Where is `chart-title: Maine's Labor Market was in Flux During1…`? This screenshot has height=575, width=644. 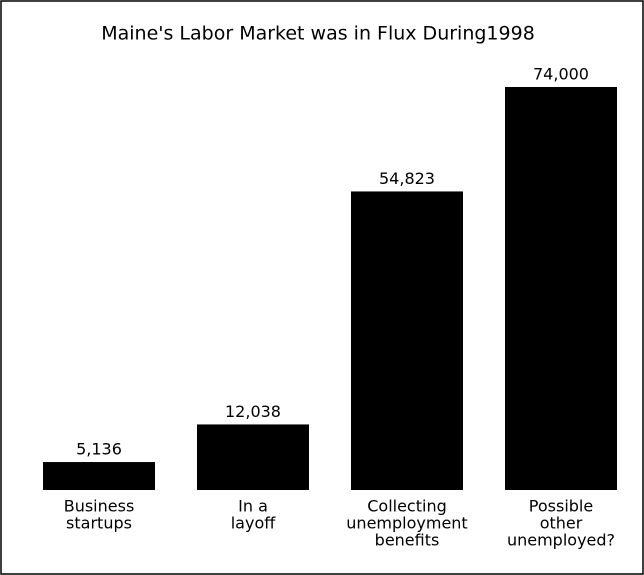 chart-title: Maine's Labor Market was in Flux During1… is located at coordinates (318, 34).